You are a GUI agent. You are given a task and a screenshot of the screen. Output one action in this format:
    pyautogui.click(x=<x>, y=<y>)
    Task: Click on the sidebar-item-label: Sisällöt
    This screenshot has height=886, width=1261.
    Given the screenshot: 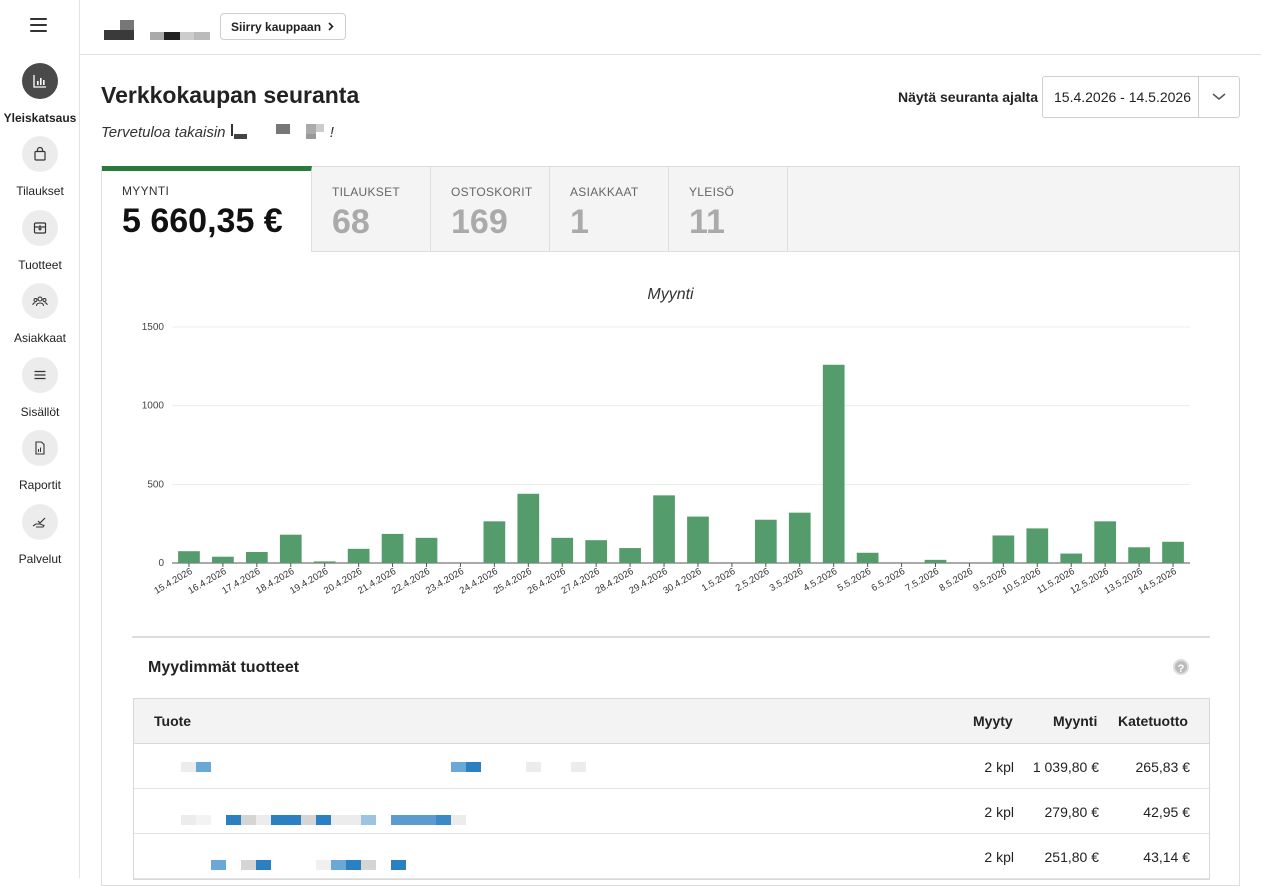 What is the action you would take?
    pyautogui.click(x=40, y=412)
    